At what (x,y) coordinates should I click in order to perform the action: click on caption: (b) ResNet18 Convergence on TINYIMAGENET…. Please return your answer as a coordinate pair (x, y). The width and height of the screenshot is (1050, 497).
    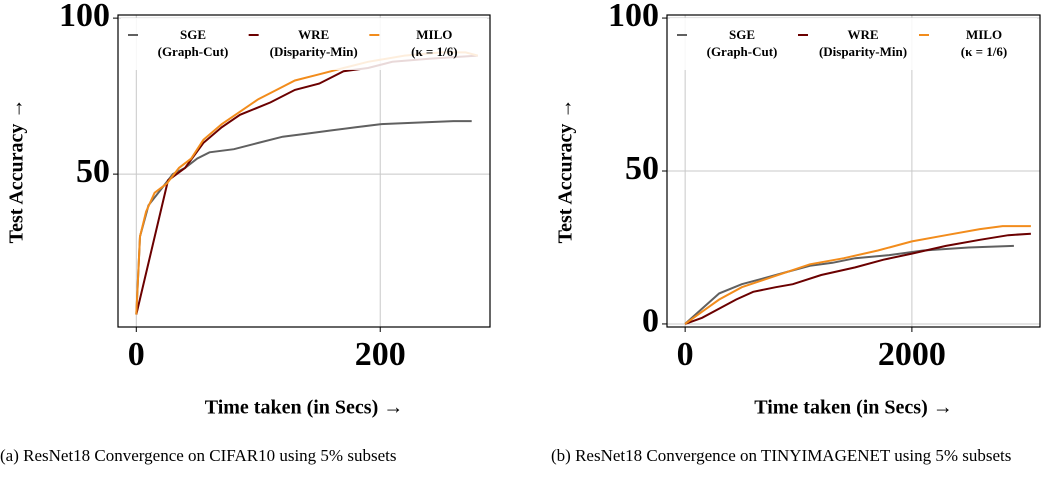
    Looking at the image, I should click on (781, 455).